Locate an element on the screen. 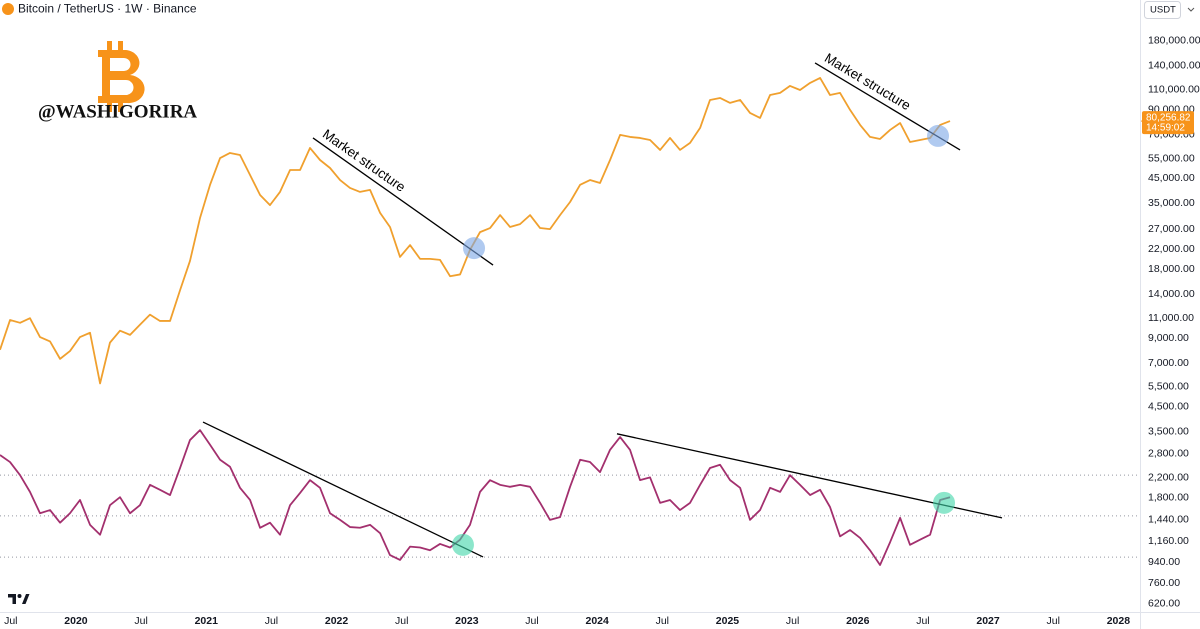  y-tick-label: 620.00 is located at coordinates (1164, 603).